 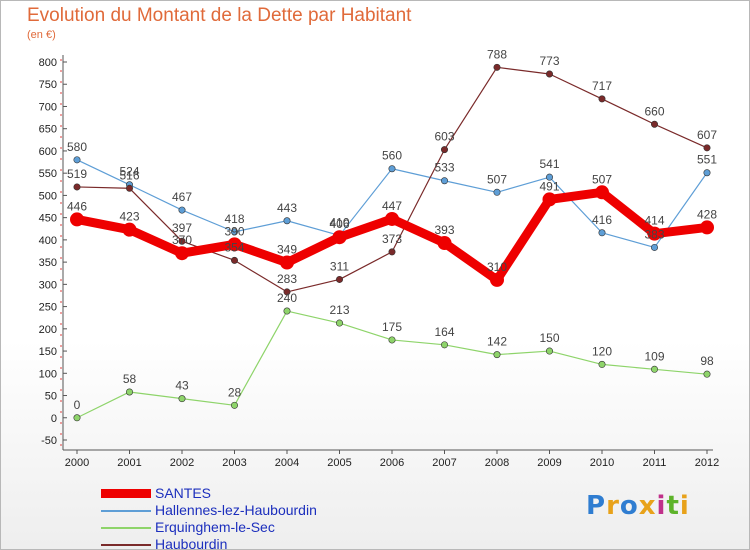 I want to click on logo-letter: i, so click(x=661, y=506).